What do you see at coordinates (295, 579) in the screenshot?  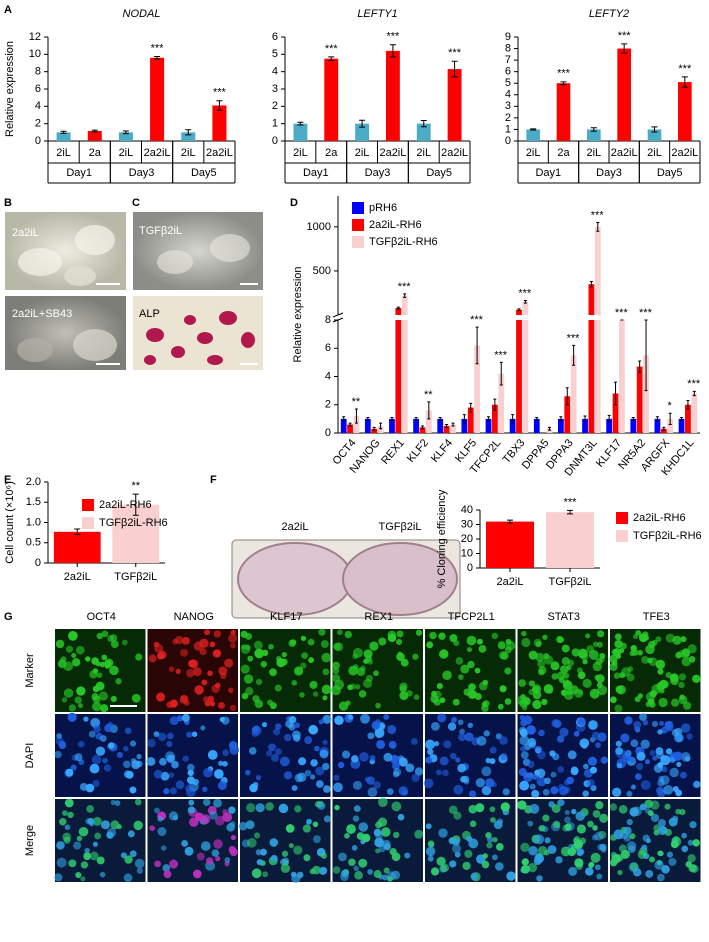 I see `dish` at bounding box center [295, 579].